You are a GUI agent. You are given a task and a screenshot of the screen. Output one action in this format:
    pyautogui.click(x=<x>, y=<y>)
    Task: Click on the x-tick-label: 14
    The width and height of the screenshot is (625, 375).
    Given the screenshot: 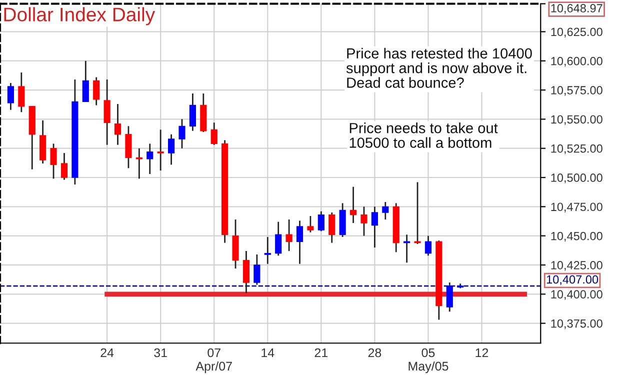 What is the action you would take?
    pyautogui.click(x=268, y=353)
    